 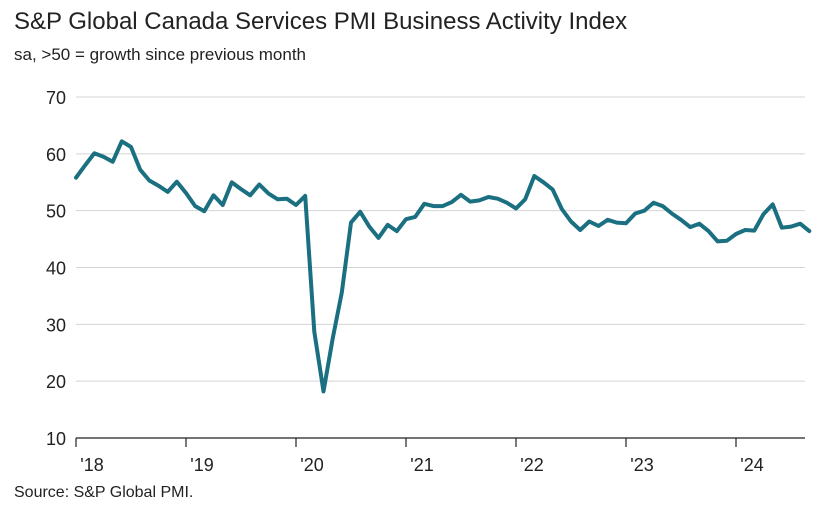 I want to click on x-tick-label: '19, so click(x=201, y=465).